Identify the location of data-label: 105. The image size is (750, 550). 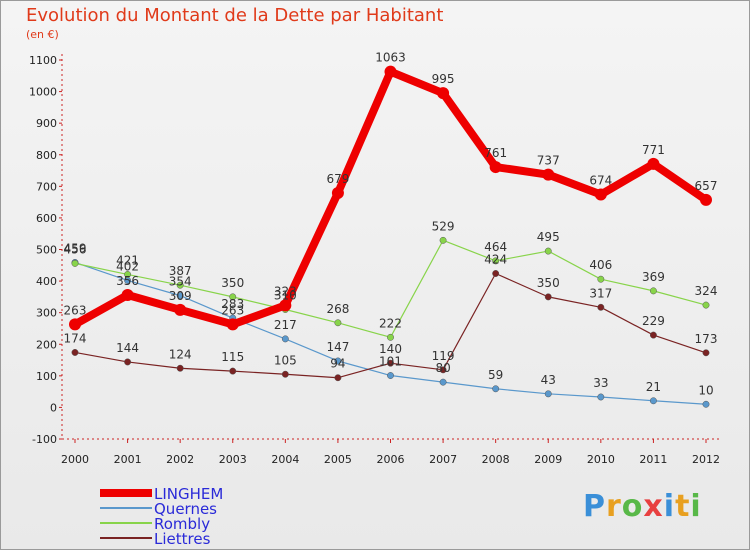
(285, 360).